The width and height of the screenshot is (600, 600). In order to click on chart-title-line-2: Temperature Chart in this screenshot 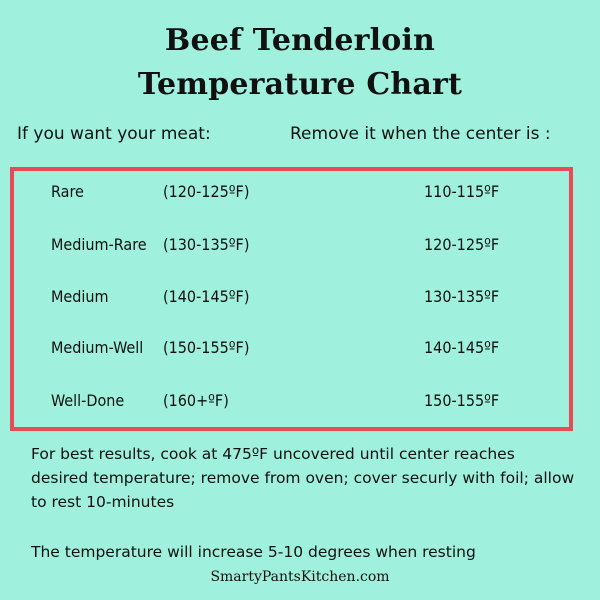, I will do `click(300, 84)`.